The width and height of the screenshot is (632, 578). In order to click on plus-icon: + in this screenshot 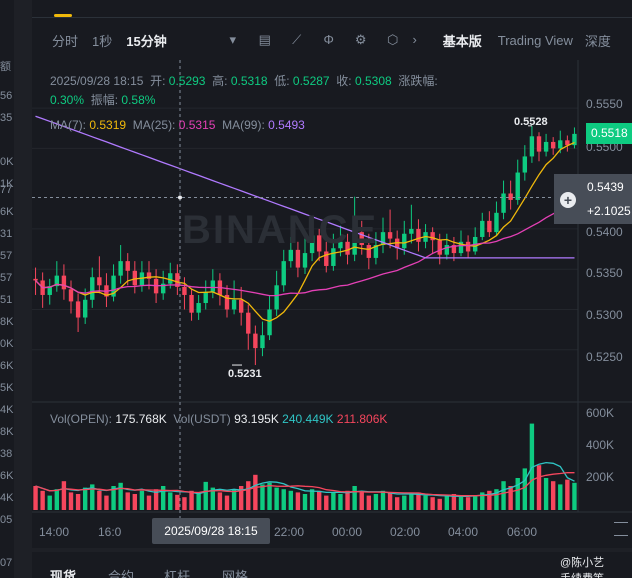, I will do `click(568, 200)`.